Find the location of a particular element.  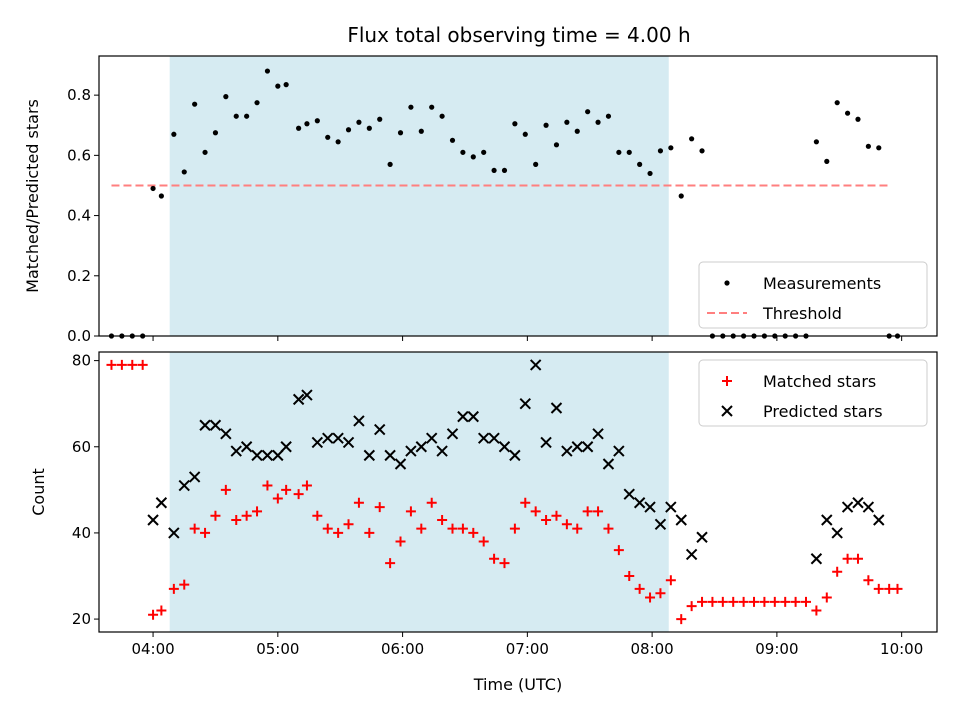

y-tick-label: 20 is located at coordinates (81, 619).